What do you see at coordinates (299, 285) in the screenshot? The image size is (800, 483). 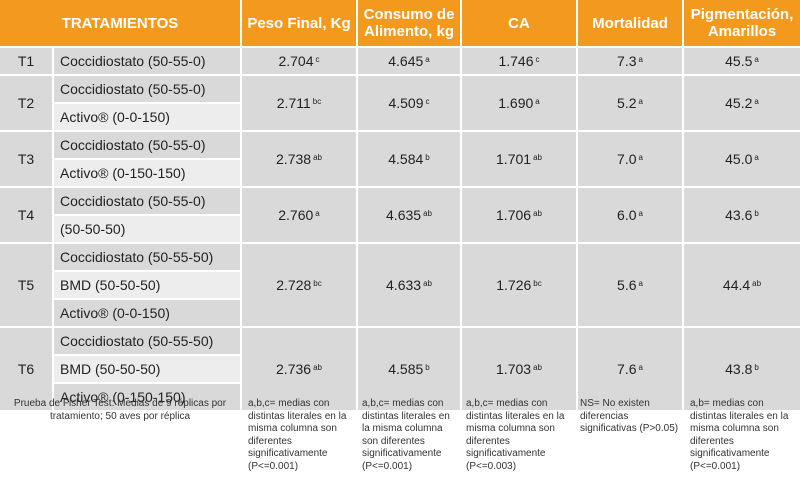 I see `value-peso: 2.728 bc` at bounding box center [299, 285].